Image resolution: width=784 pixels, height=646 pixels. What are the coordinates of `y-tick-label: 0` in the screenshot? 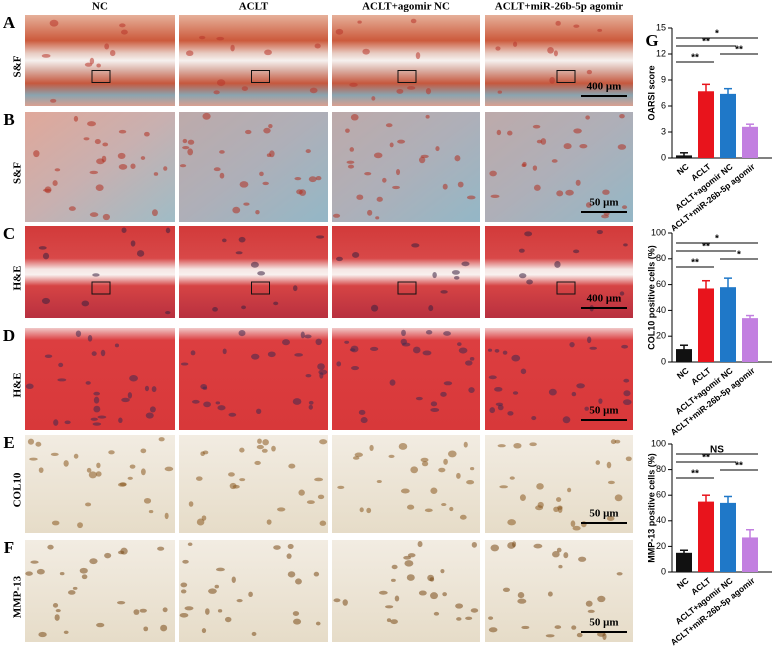 It's located at (663, 157).